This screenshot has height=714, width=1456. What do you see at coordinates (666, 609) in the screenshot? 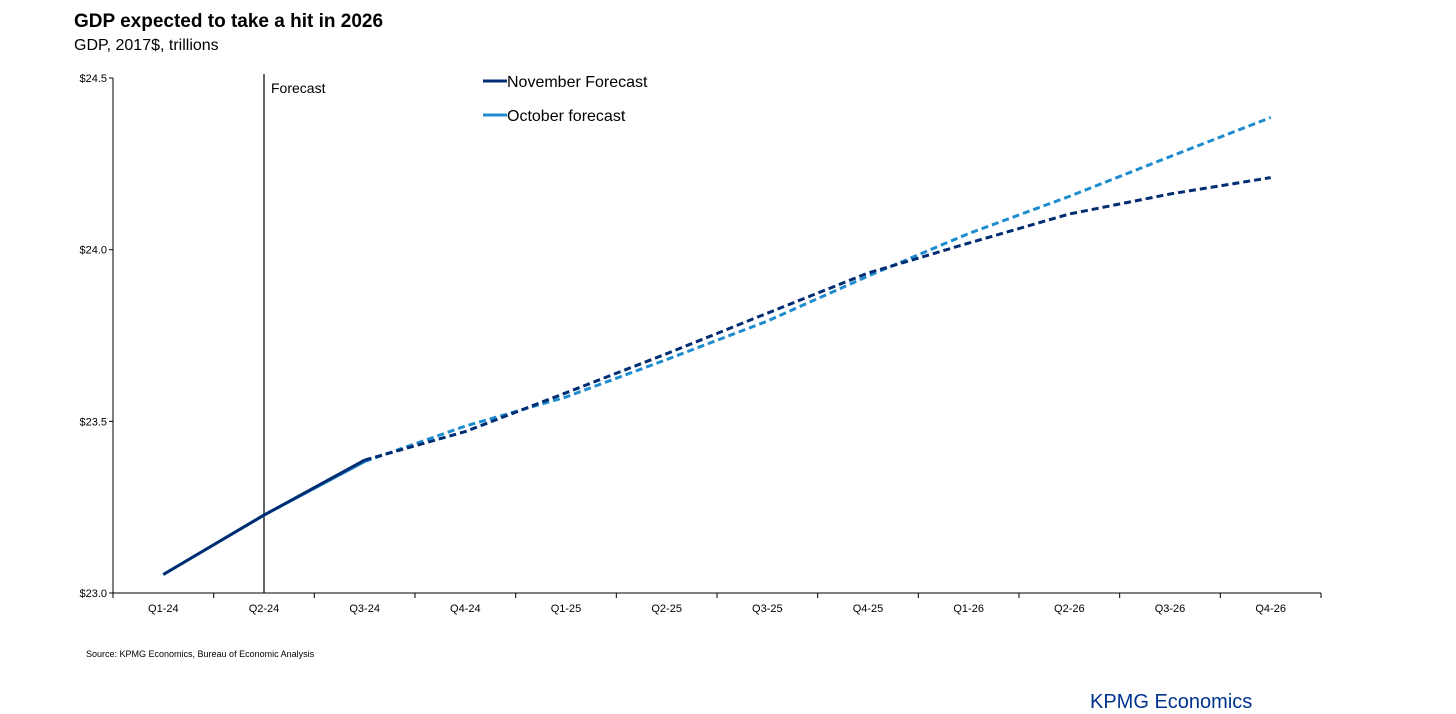
I see `x-tick-label: Q2-25` at bounding box center [666, 609].